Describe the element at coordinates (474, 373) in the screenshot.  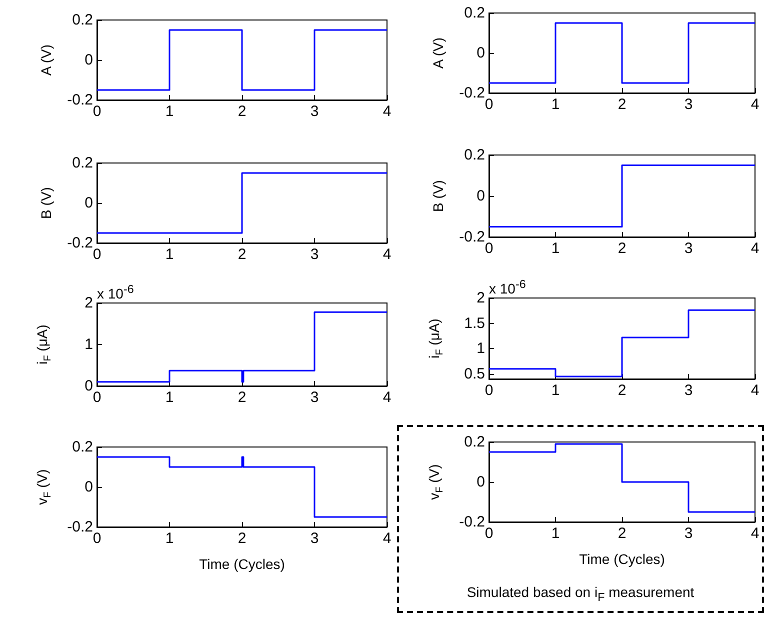
I see `y-tick-label: 0.5` at that location.